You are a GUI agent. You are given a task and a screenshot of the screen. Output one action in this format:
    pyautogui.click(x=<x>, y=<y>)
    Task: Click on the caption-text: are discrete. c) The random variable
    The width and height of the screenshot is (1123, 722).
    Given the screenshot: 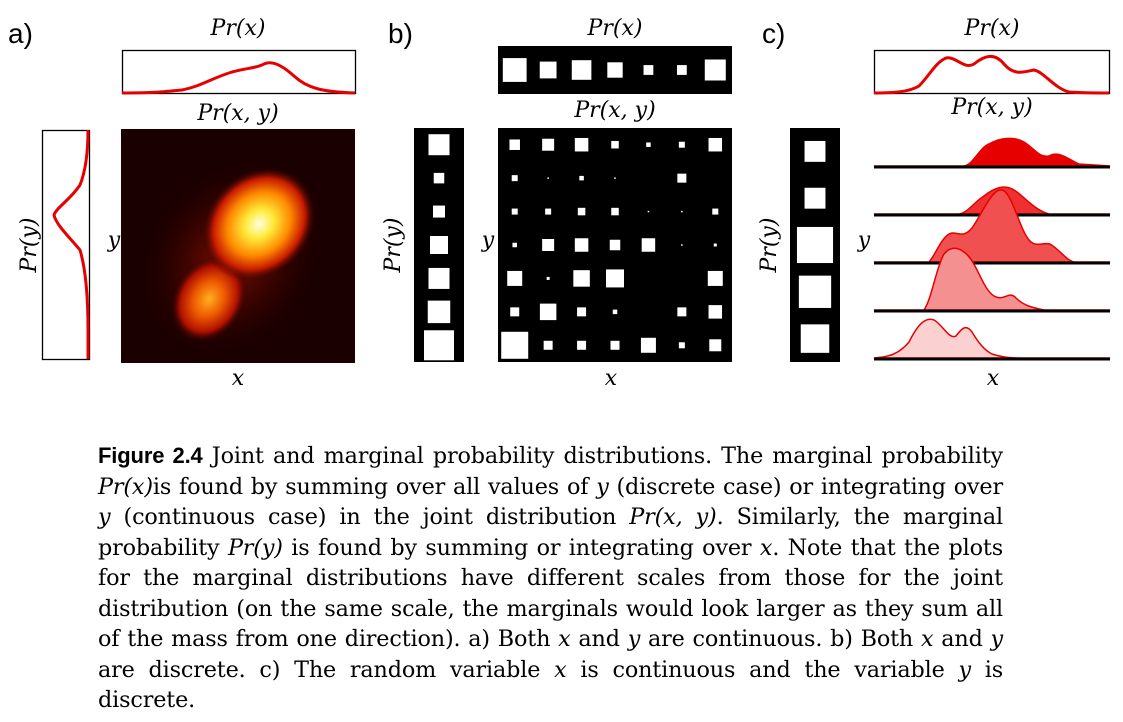 What is the action you would take?
    pyautogui.click(x=326, y=669)
    